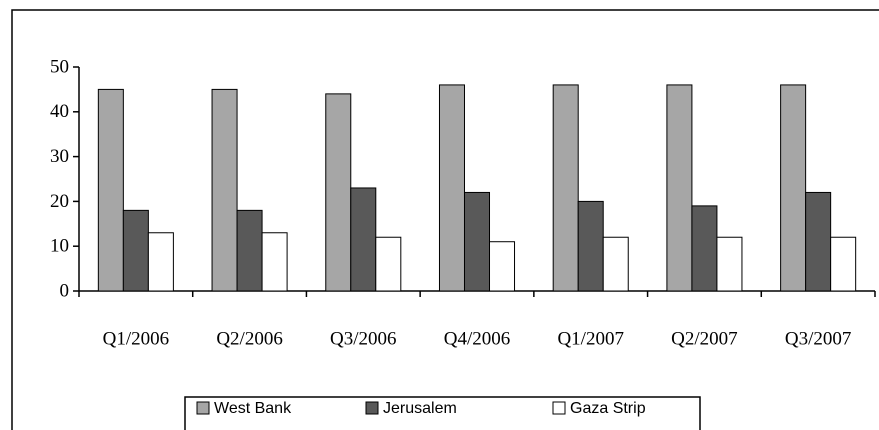 Image resolution: width=879 pixels, height=430 pixels. Describe the element at coordinates (477, 338) in the screenshot. I see `x-tick-label: Q4/2006` at that location.